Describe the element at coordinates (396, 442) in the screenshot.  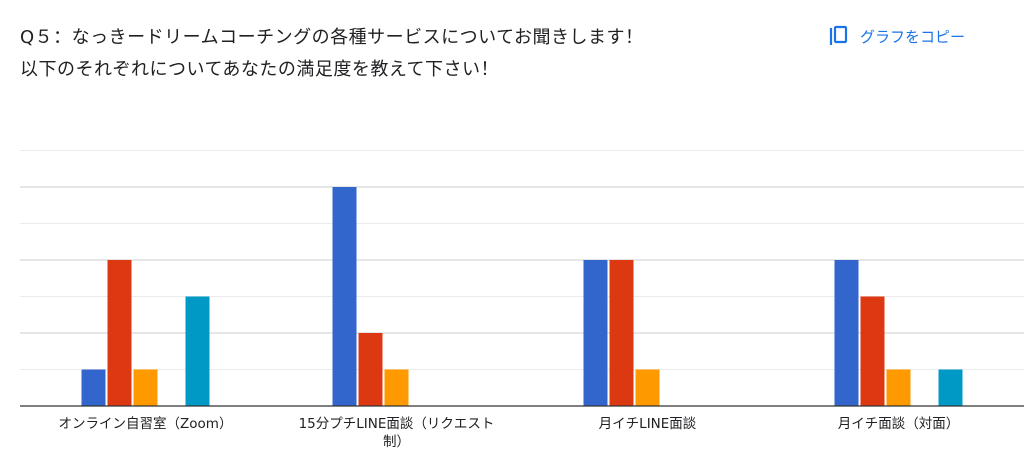
I see `x-tick-label: 制）` at that location.